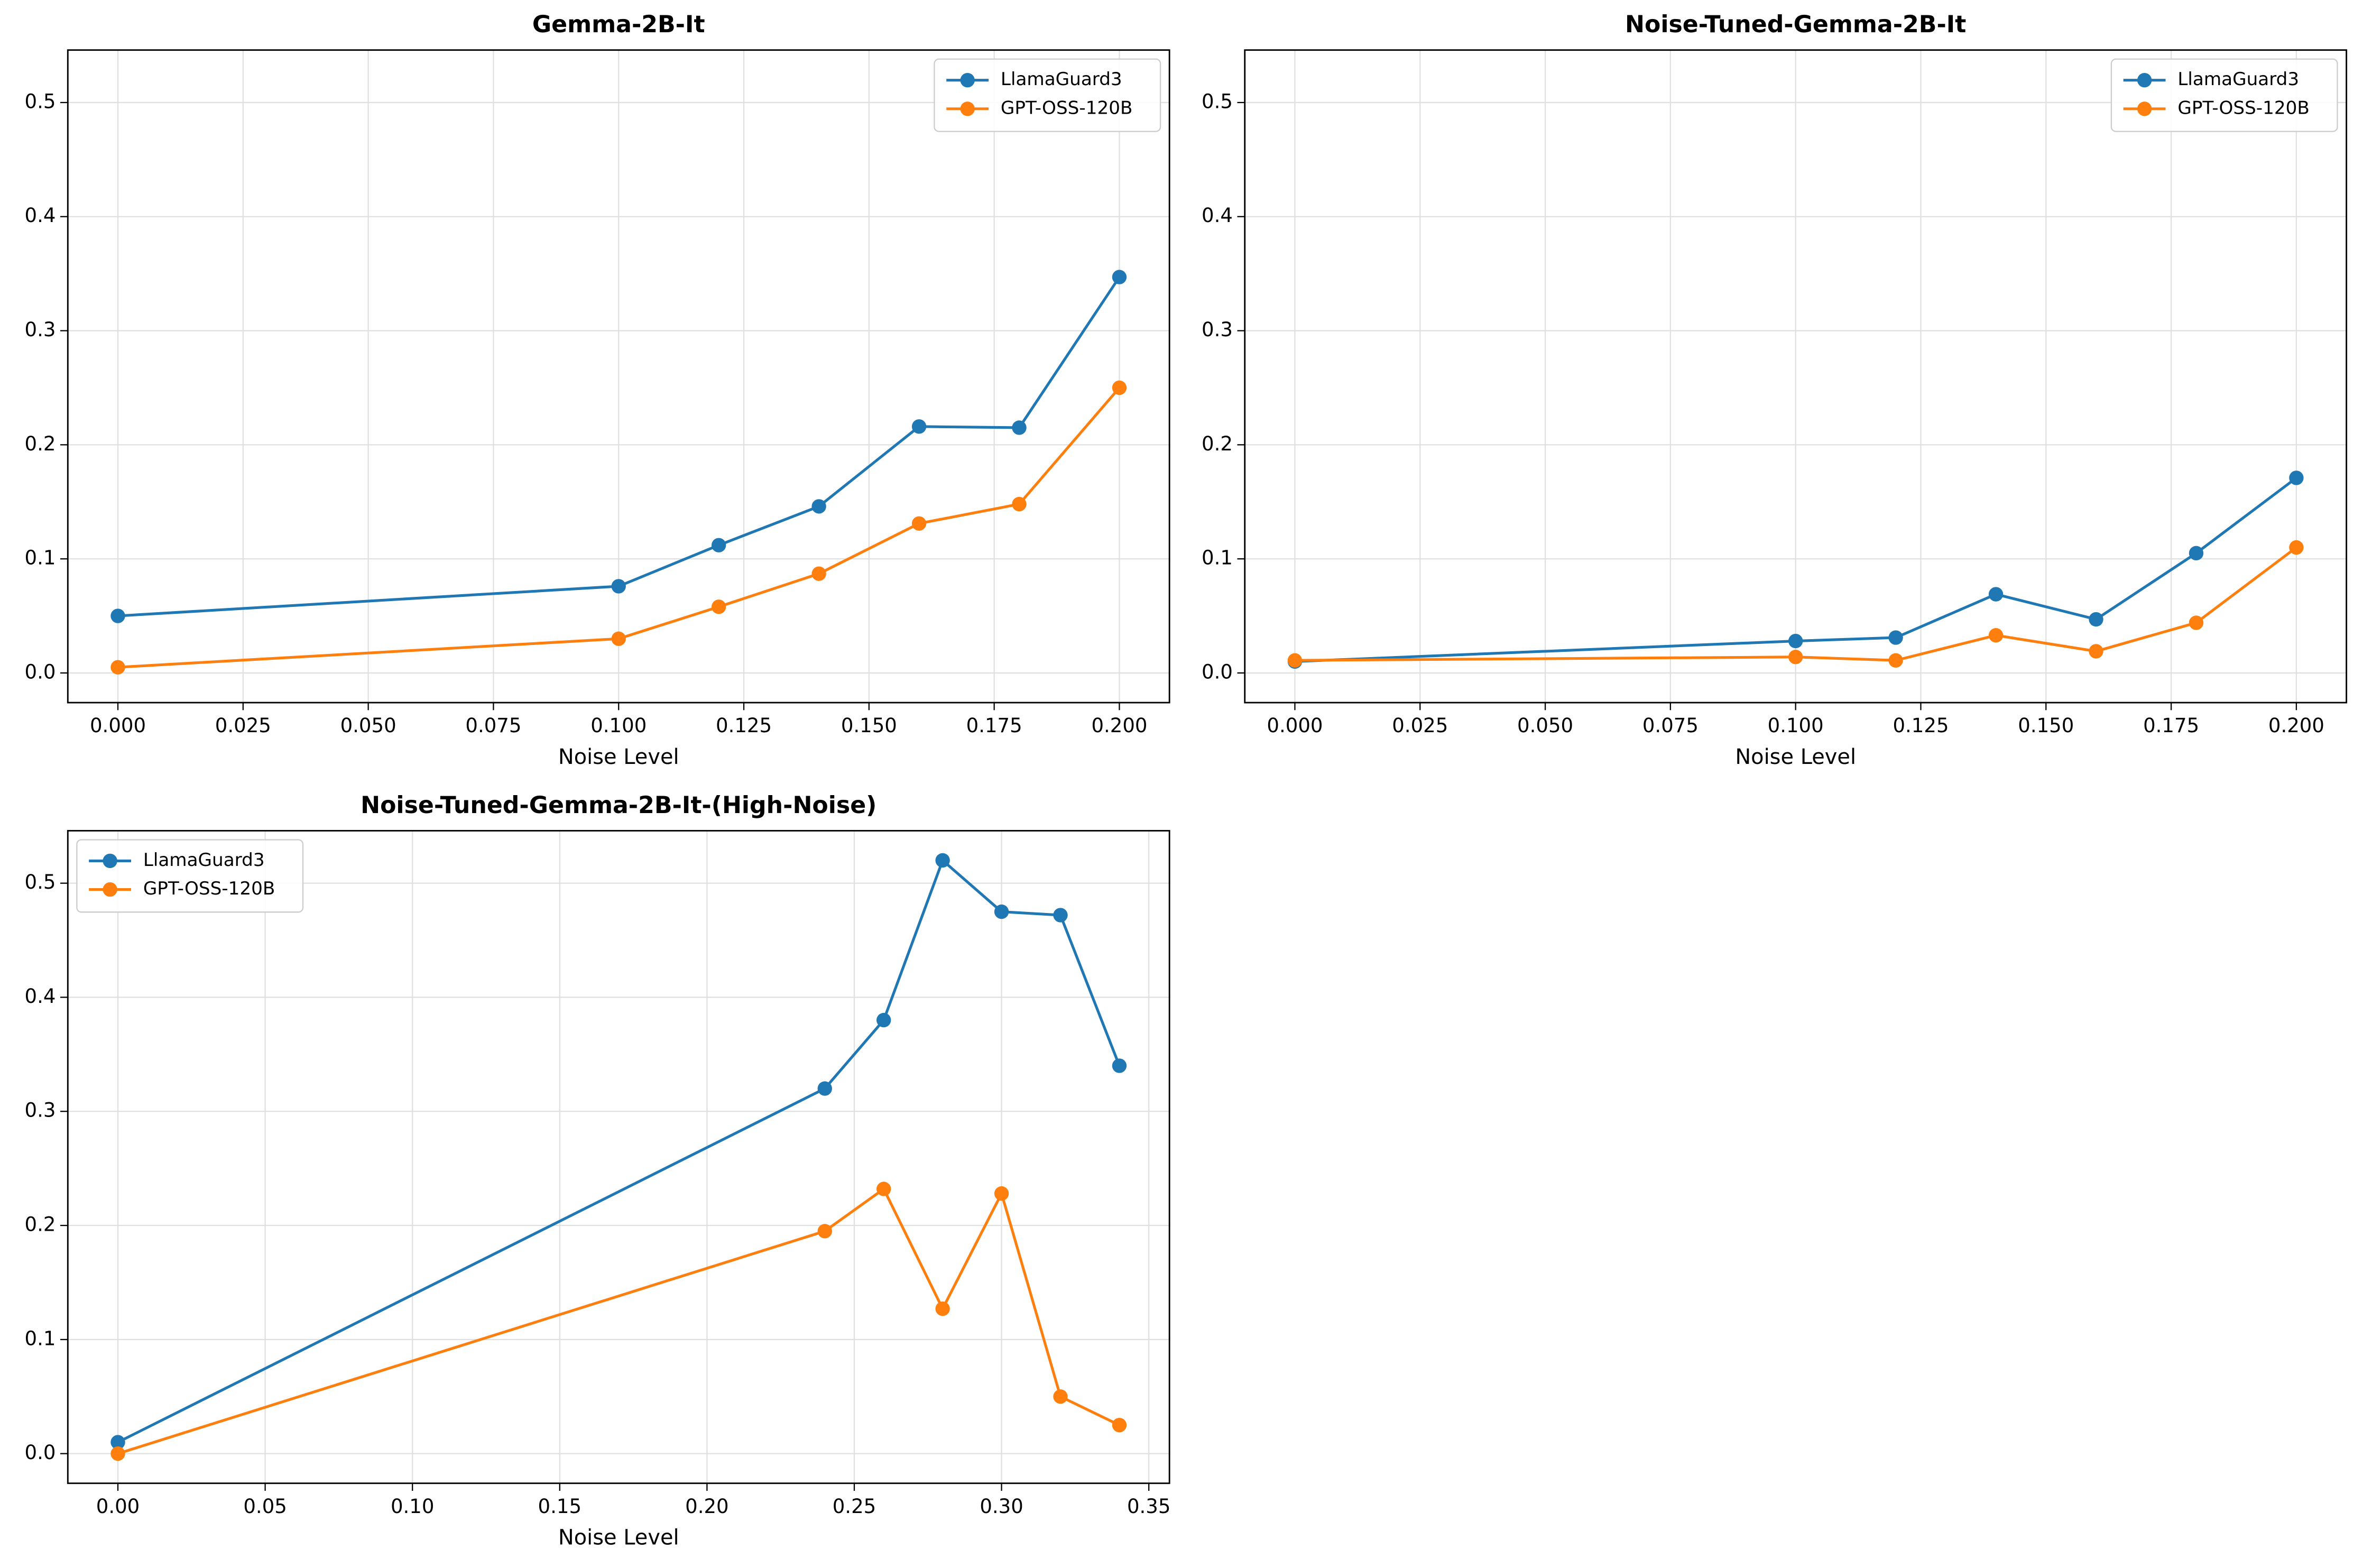 The width and height of the screenshot is (2363, 1568). What do you see at coordinates (1001, 1506) in the screenshot?
I see `x-tick-label: 0.30` at bounding box center [1001, 1506].